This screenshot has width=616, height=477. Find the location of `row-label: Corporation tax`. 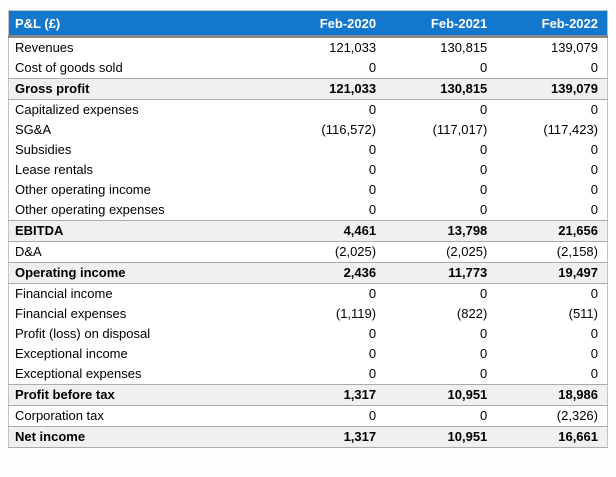

row-label: Corporation tax is located at coordinates (59, 415).